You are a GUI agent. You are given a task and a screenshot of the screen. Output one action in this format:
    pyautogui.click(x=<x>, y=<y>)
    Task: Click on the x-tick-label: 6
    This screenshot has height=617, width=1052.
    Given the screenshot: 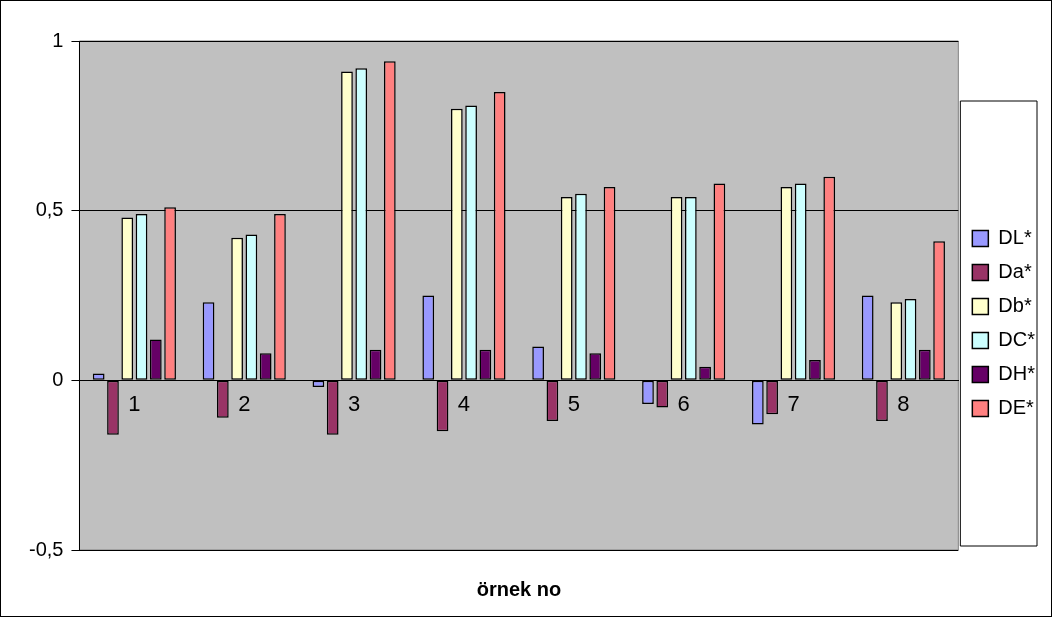 What is the action you would take?
    pyautogui.click(x=683, y=403)
    